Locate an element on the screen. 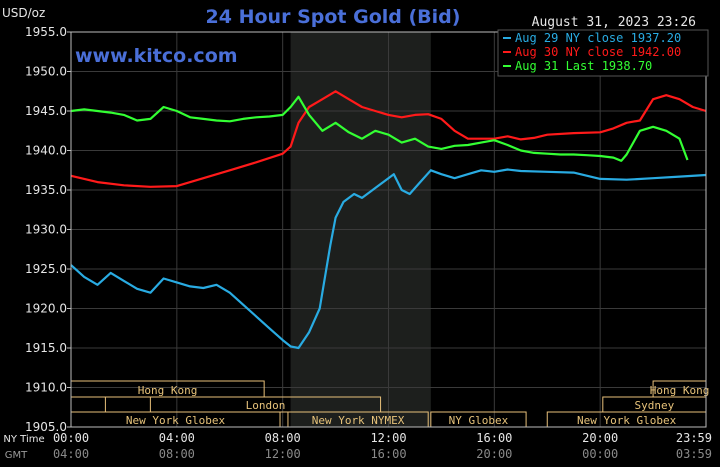 This screenshot has height=467, width=720. x-tick-label-gmt: 04:00 is located at coordinates (71, 454).